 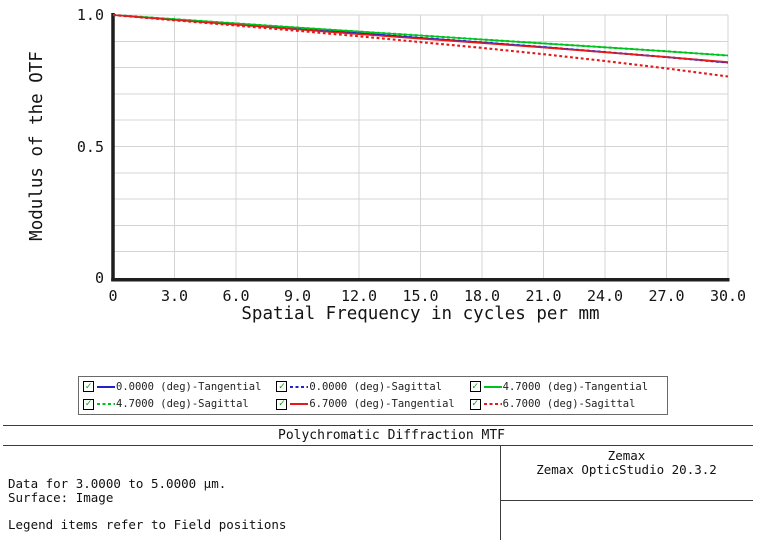 What do you see at coordinates (575, 386) in the screenshot?
I see `legend-item-label: 4.7000 (deg)-Tangential` at bounding box center [575, 386].